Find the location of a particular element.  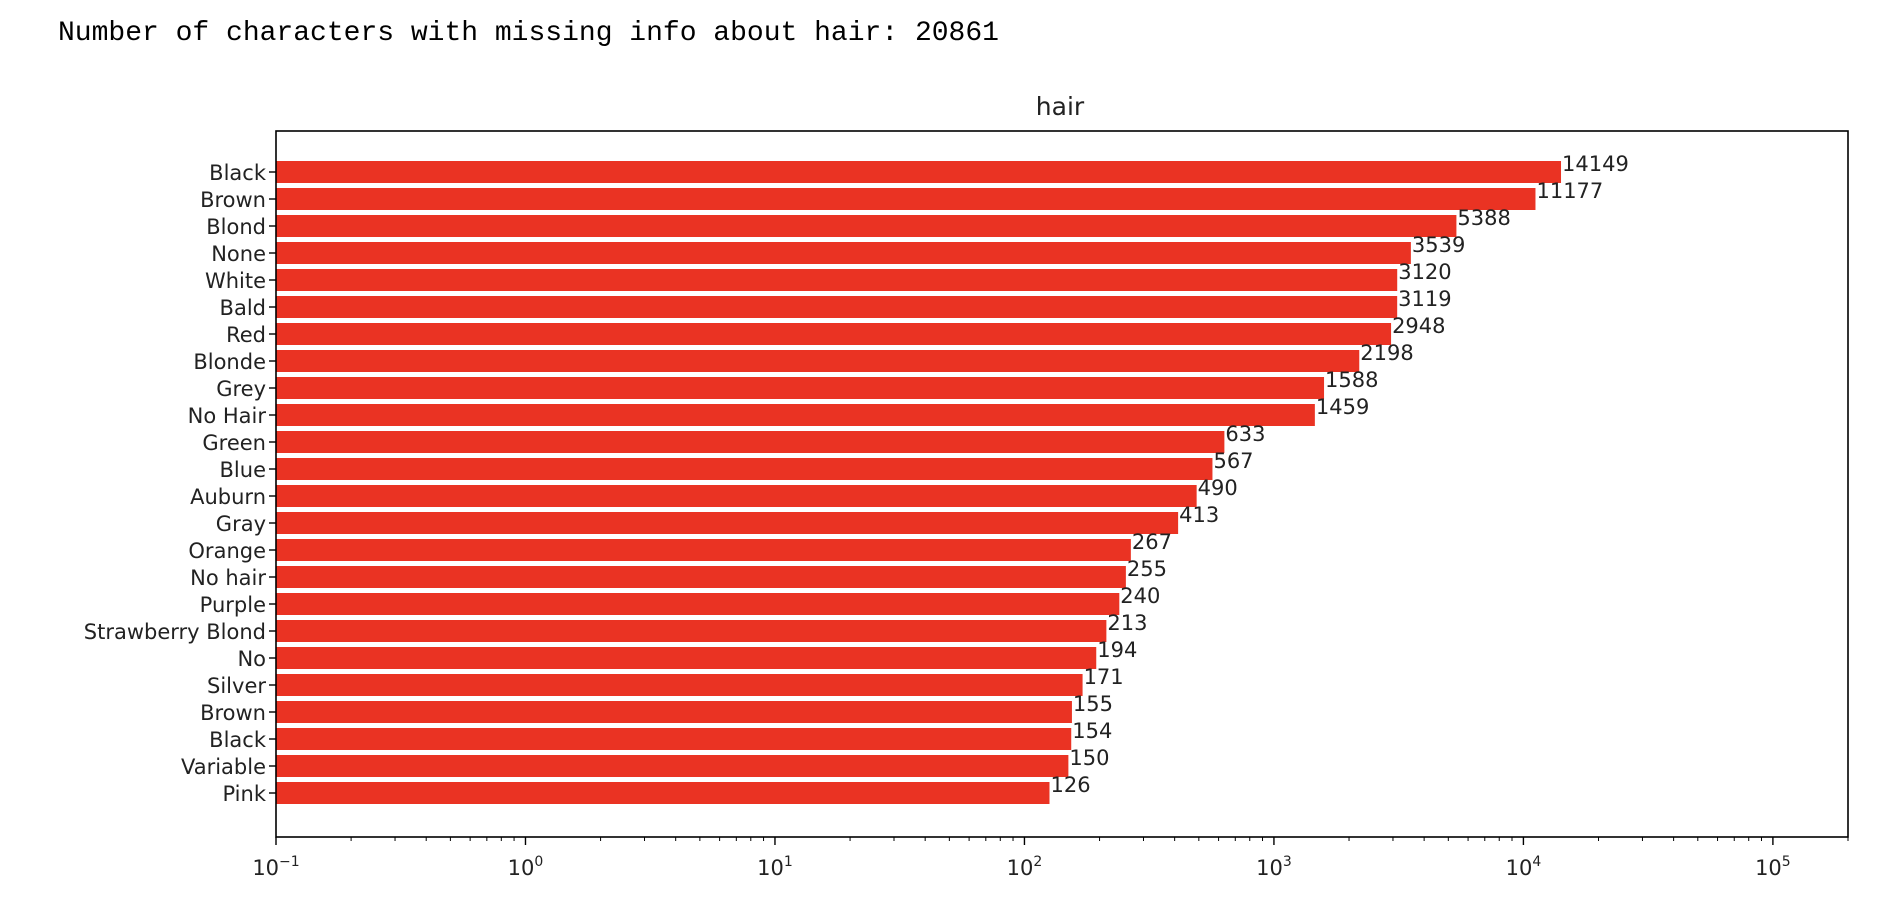

bar-value-label: 1459 is located at coordinates (1342, 407).